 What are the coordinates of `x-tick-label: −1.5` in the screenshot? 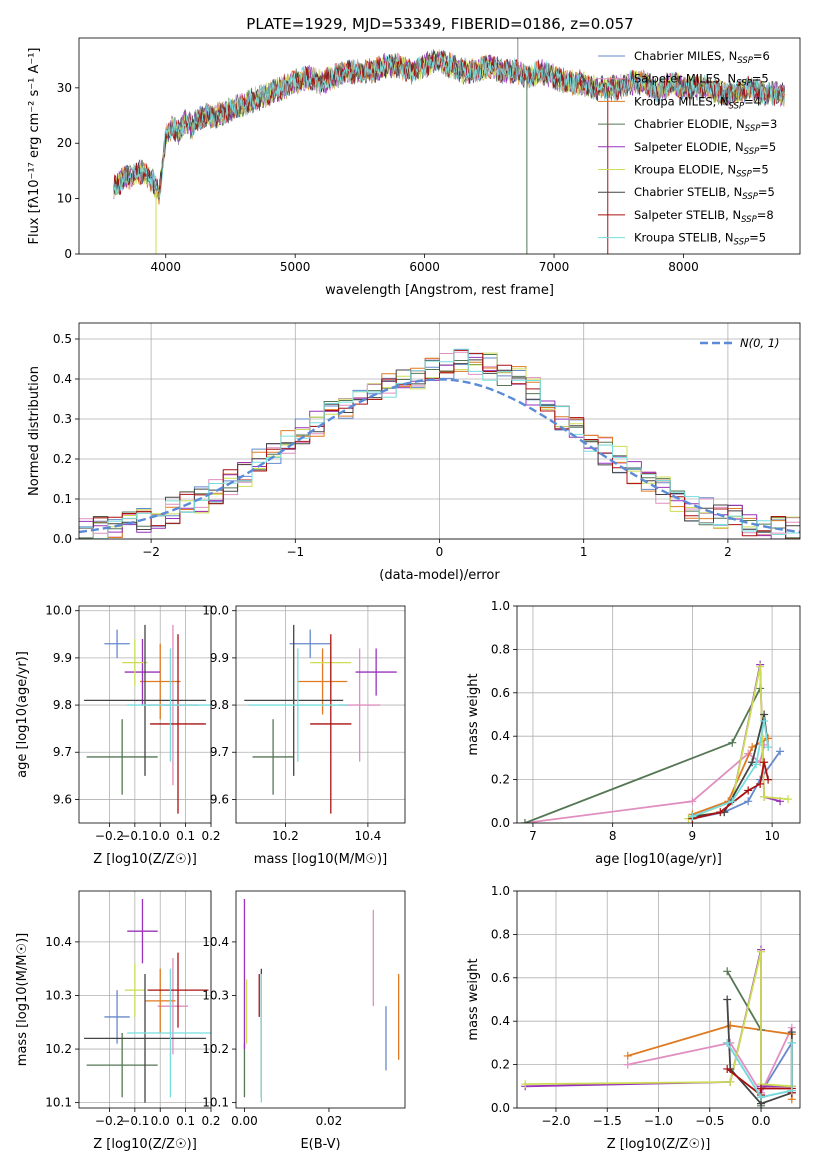 It's located at (607, 1121).